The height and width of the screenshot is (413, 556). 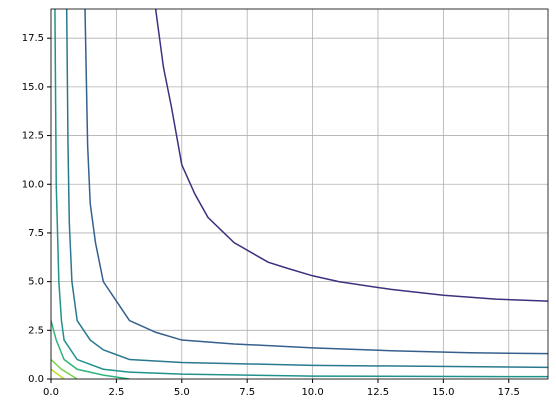 I want to click on x-tick-label: 5.0, so click(x=182, y=392).